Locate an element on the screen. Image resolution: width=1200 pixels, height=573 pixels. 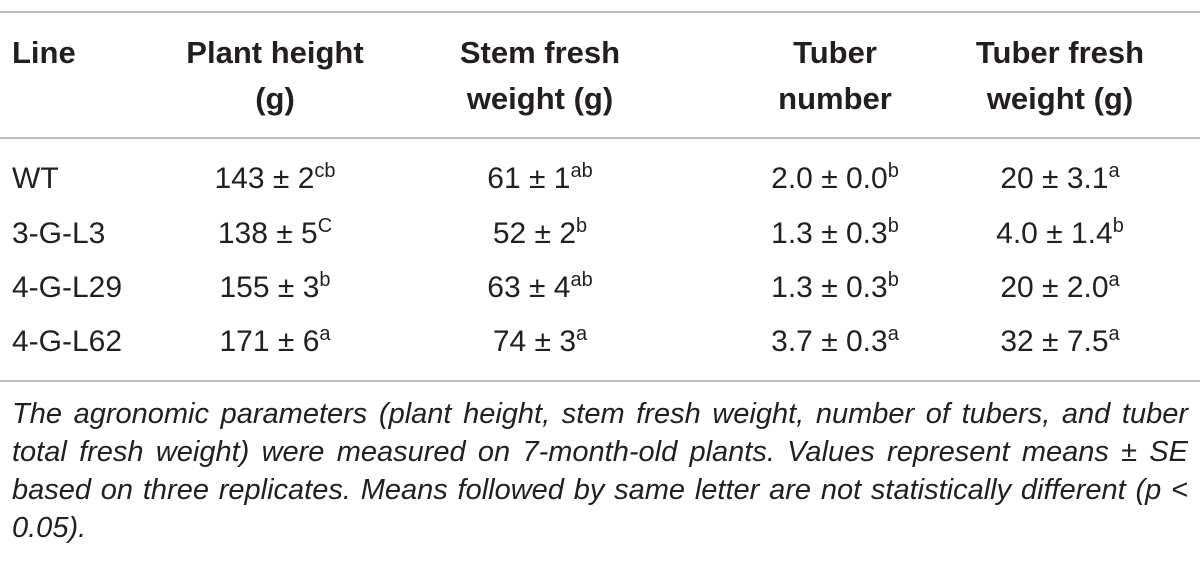
cell-tuber-fresh-weight: 20 ± 2.0a is located at coordinates (1060, 288).